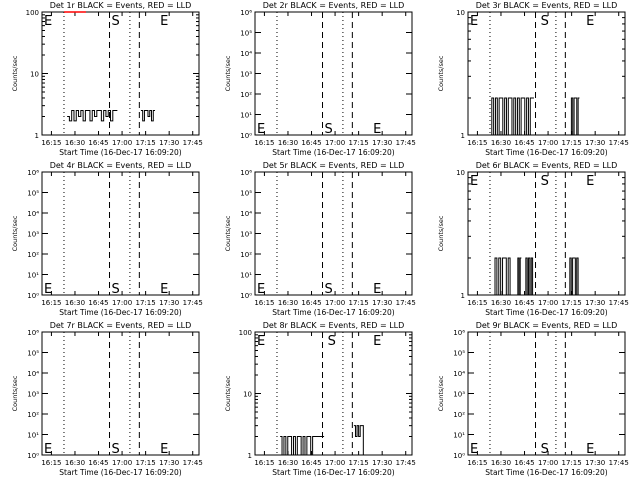 Image resolution: width=640 pixels, height=480 pixels. What do you see at coordinates (334, 165) in the screenshot?
I see `panel-title: Det 5r BLACK = Events, RED = LLD` at bounding box center [334, 165].